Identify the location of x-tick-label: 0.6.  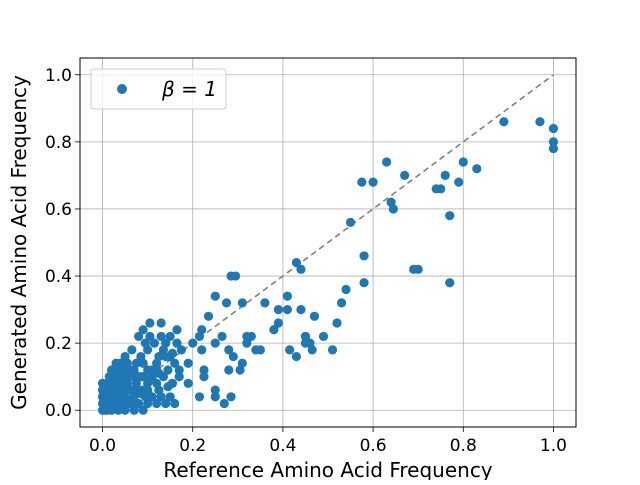
(373, 446).